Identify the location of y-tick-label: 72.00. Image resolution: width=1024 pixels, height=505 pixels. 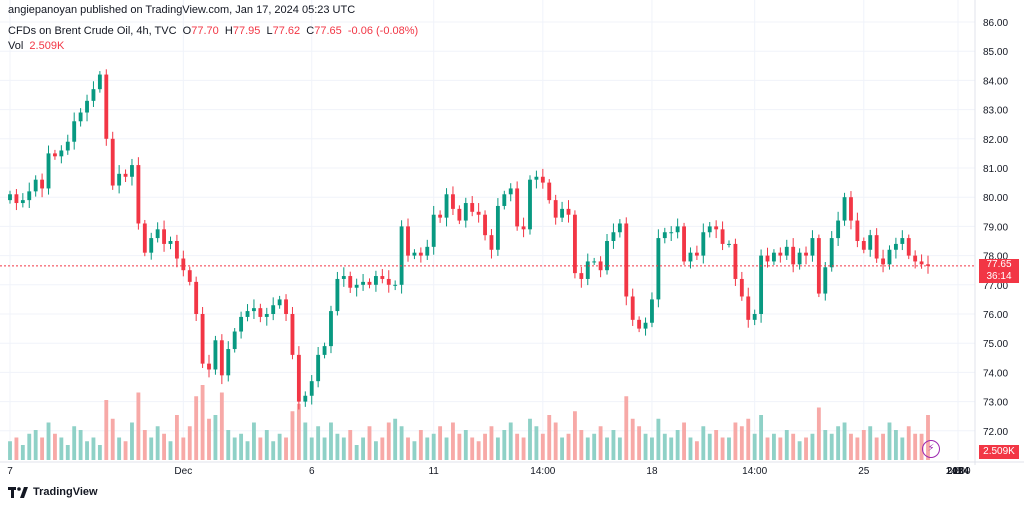
(995, 432).